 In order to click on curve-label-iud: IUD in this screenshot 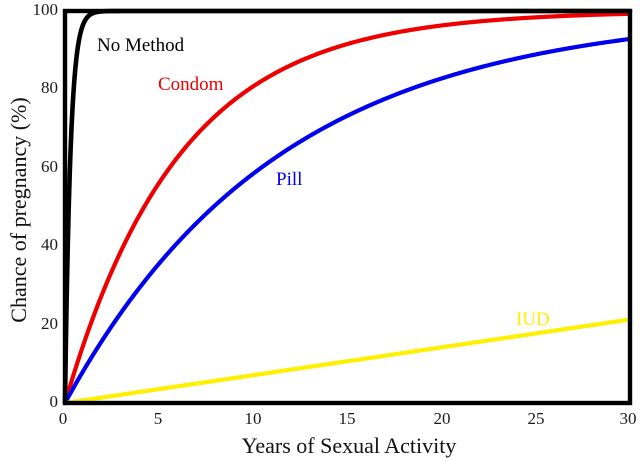, I will do `click(533, 319)`.